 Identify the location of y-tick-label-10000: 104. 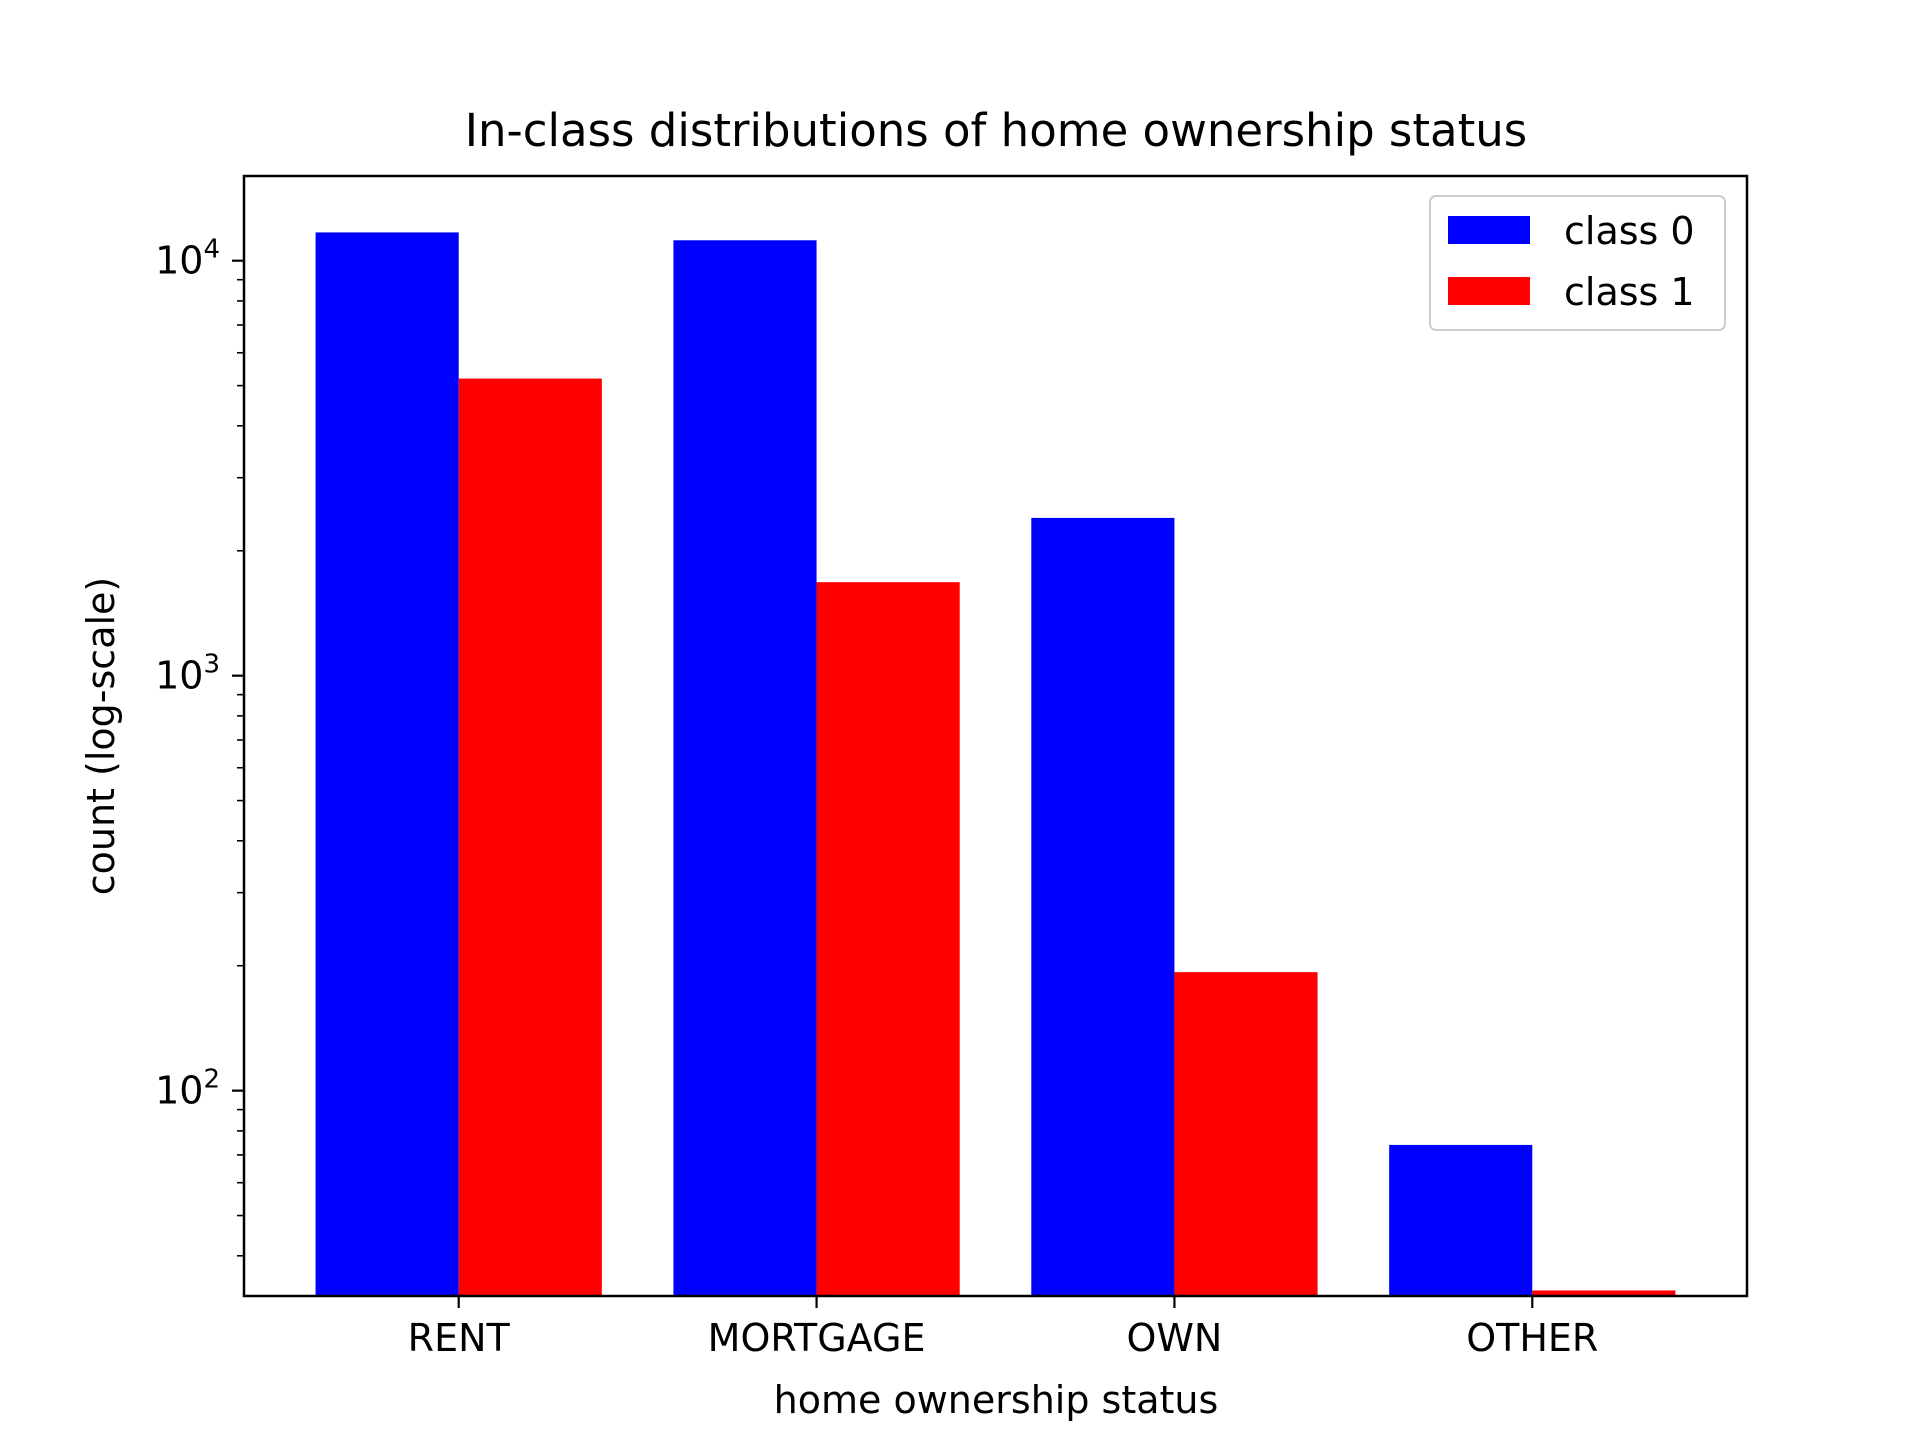
(187, 259).